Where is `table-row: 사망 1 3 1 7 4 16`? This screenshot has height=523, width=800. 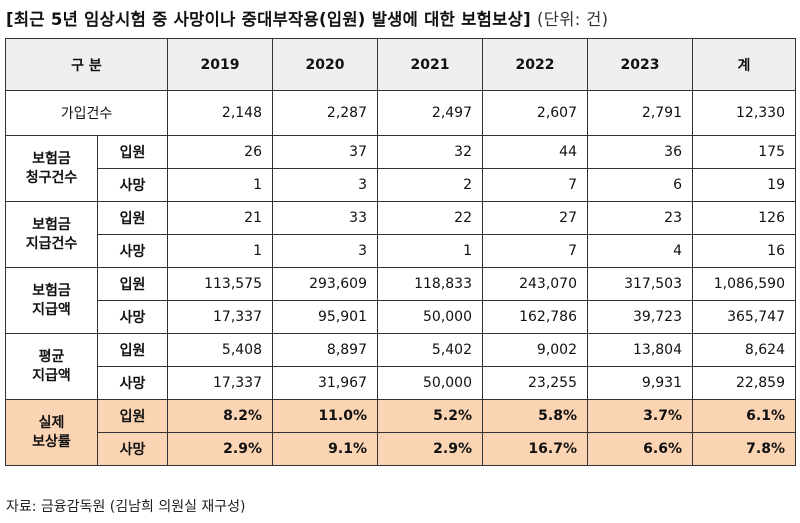 table-row: 사망 1 3 1 7 4 16 is located at coordinates (401, 251).